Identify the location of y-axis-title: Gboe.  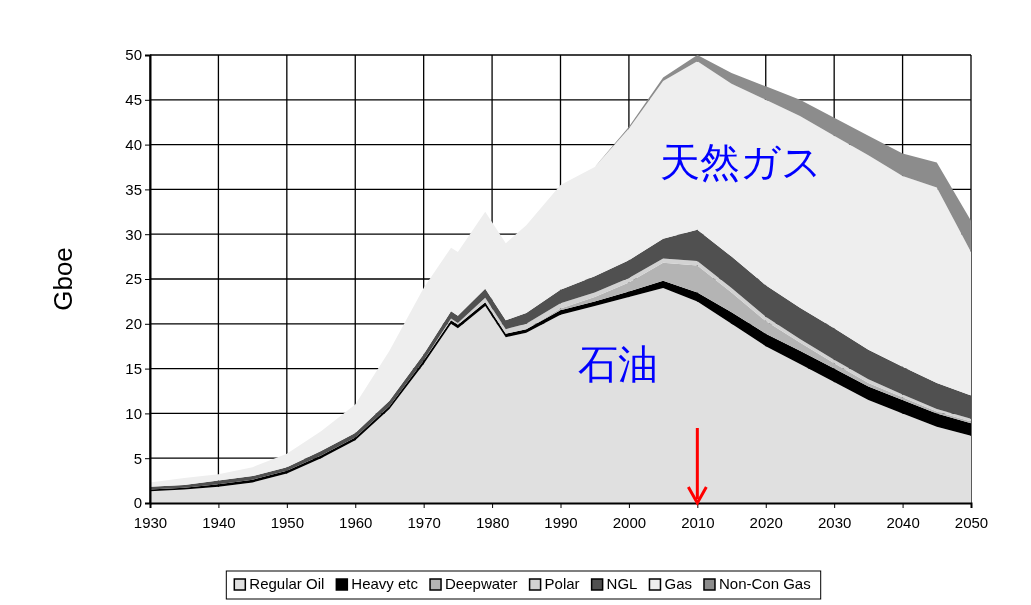
(63, 279).